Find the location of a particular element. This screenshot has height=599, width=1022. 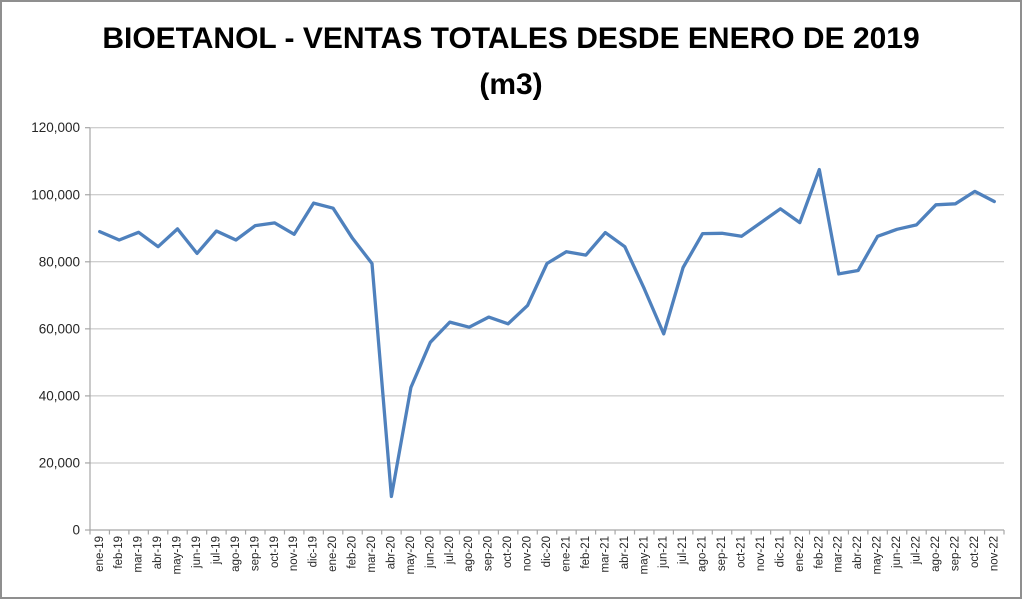

x-tick-label: jul-19 is located at coordinates (216, 550).